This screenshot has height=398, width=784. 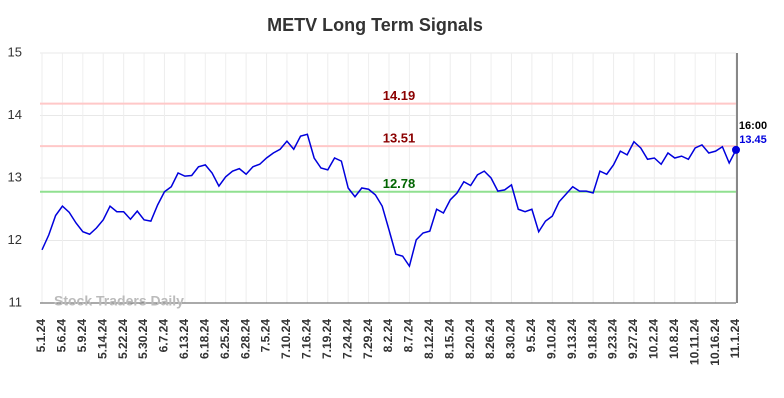 What do you see at coordinates (102, 339) in the screenshot?
I see `x-tick-label: 5.14.24` at bounding box center [102, 339].